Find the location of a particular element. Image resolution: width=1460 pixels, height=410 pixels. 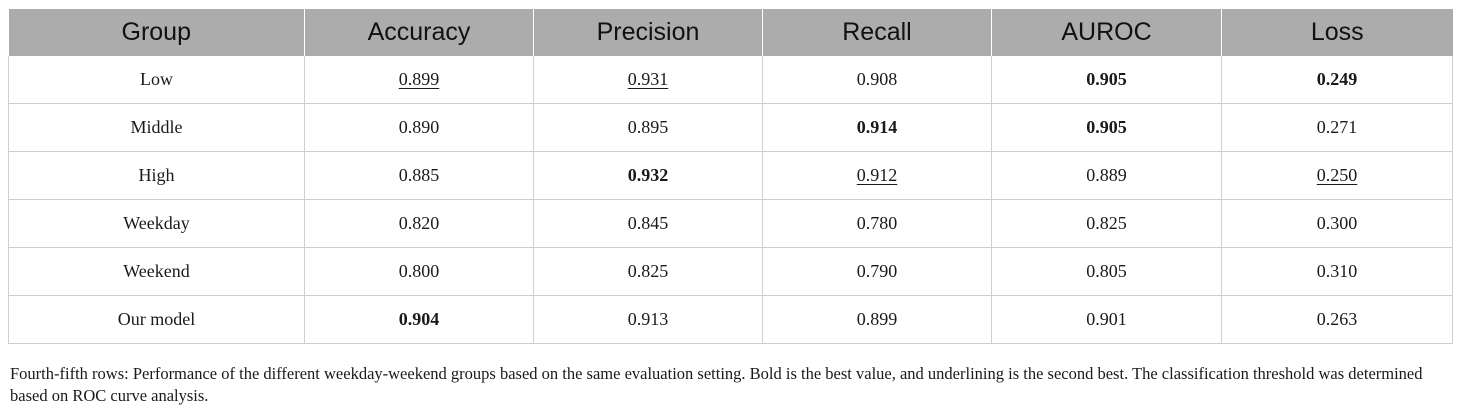

header-precision: Precision is located at coordinates (648, 32).